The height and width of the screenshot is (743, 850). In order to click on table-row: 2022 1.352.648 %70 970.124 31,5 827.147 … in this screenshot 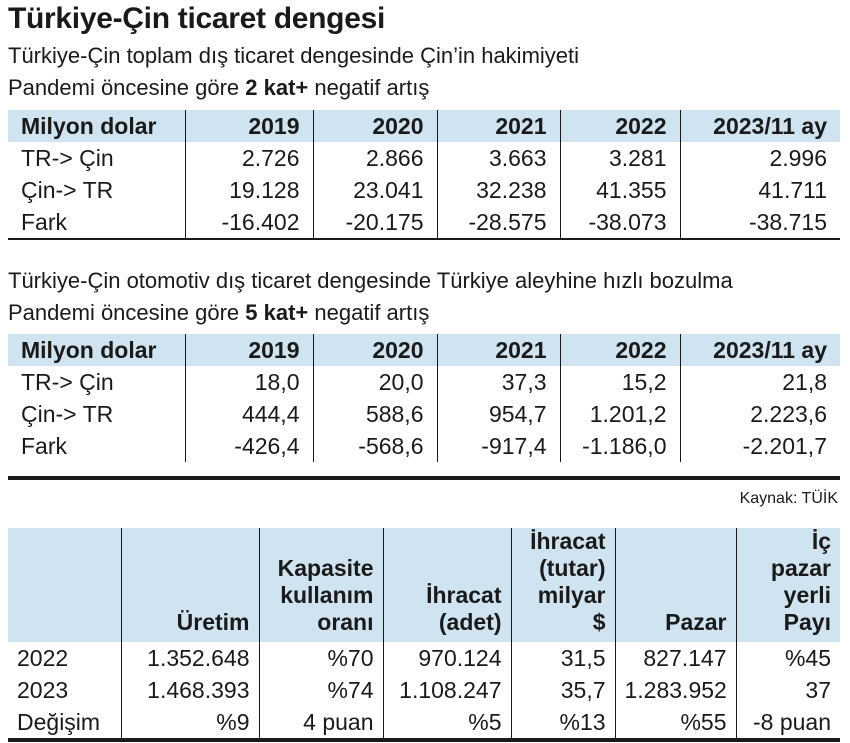, I will do `click(424, 658)`.